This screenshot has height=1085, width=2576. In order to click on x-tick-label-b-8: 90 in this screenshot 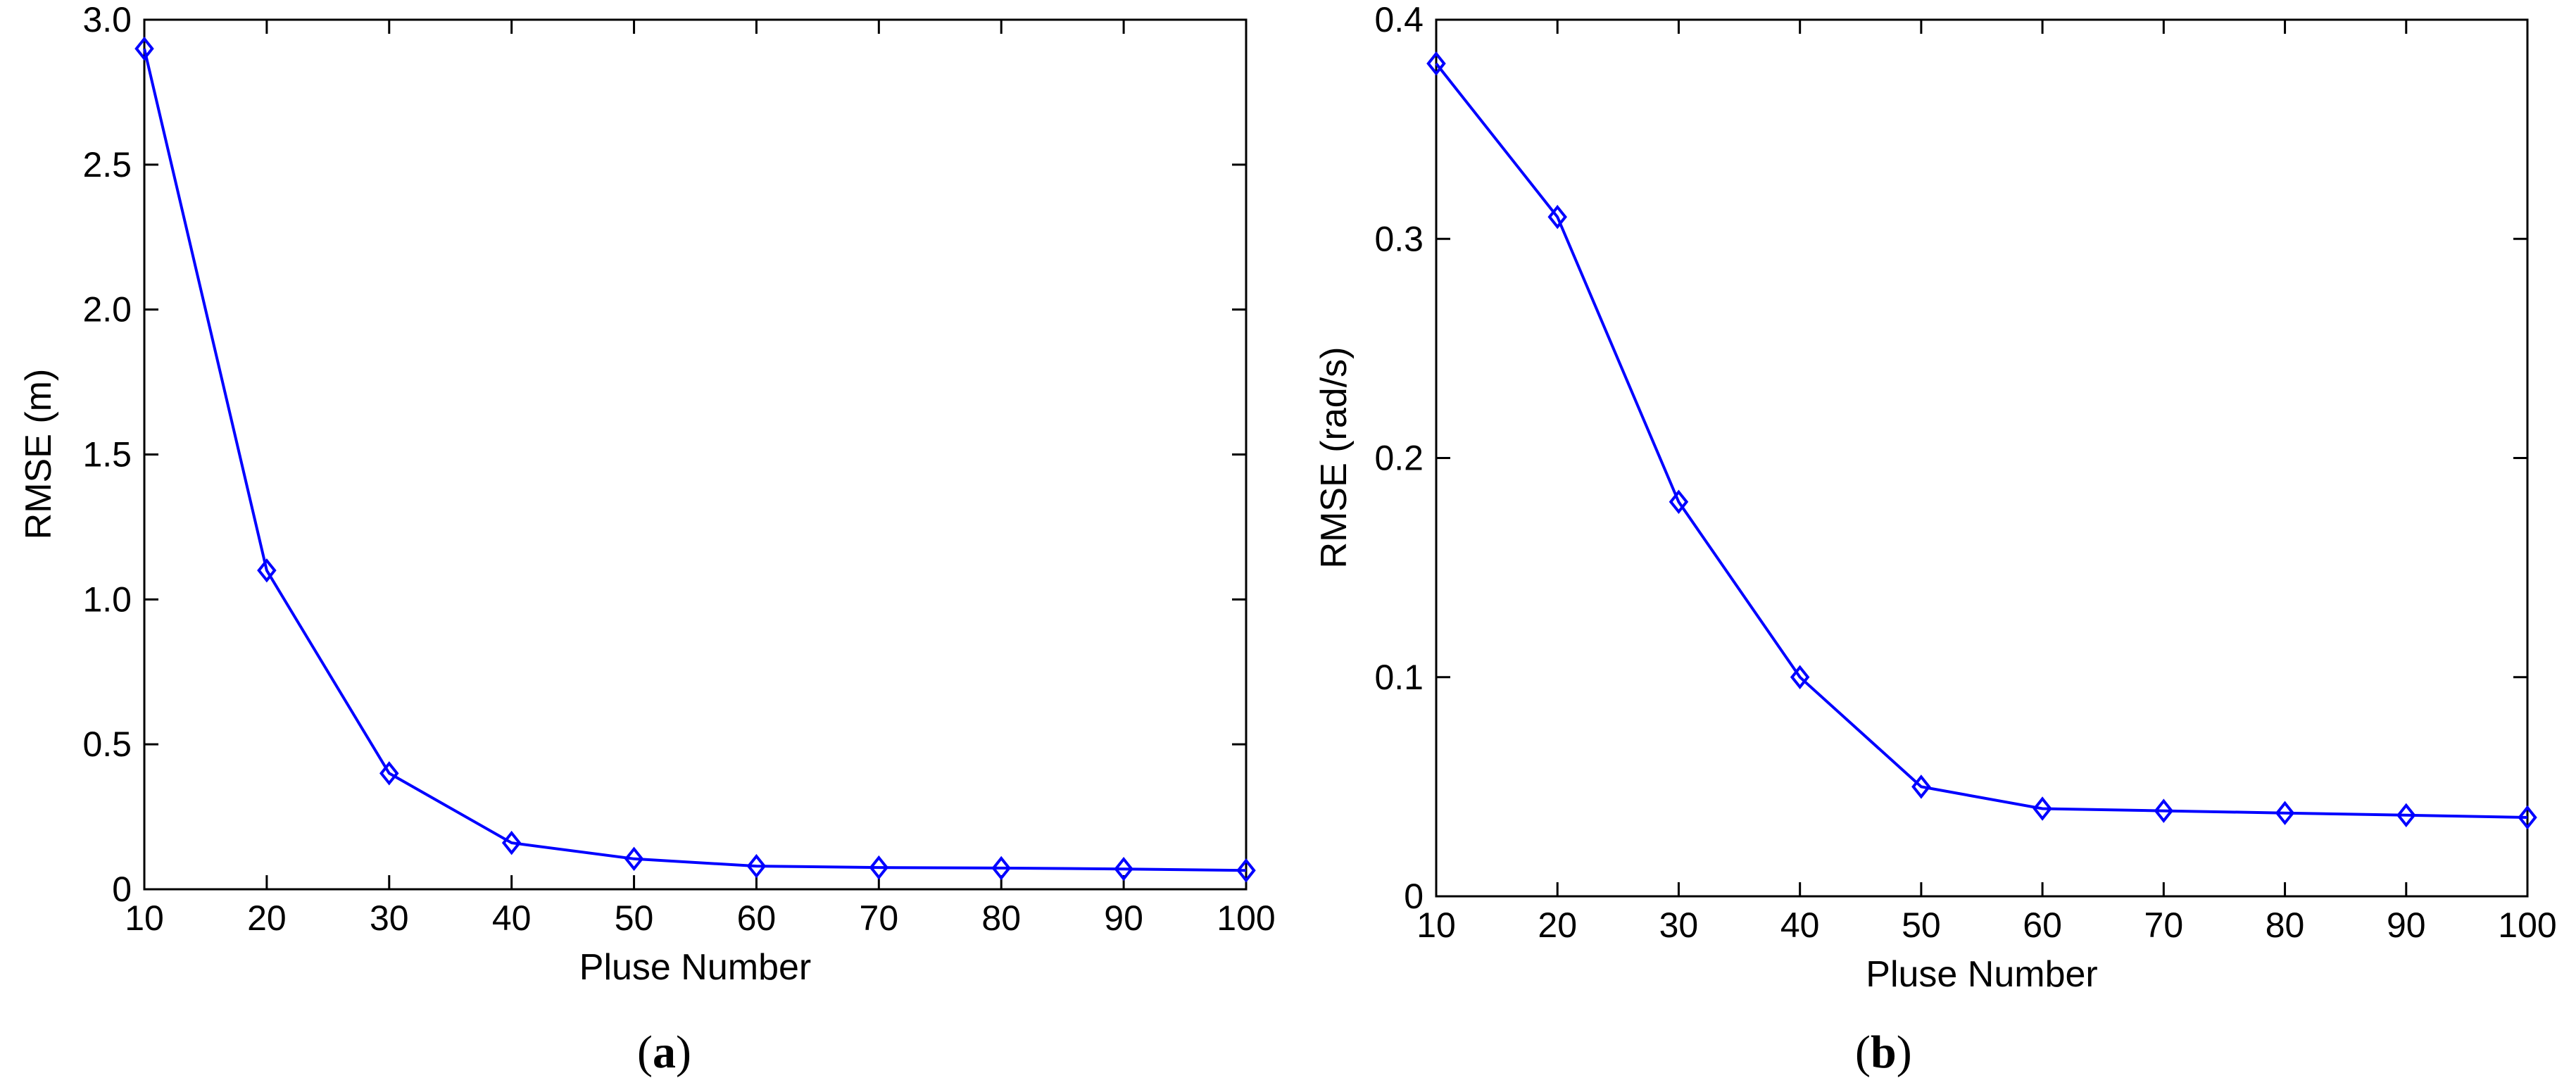, I will do `click(2406, 925)`.